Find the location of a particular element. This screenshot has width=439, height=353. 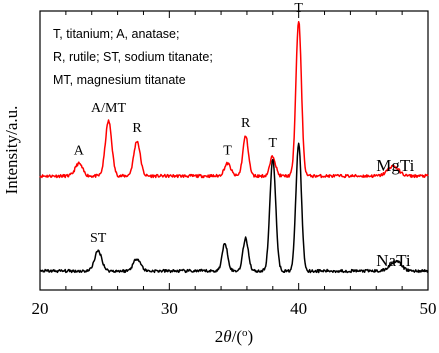

series-label-MgTi: MgTi is located at coordinates (395, 165).